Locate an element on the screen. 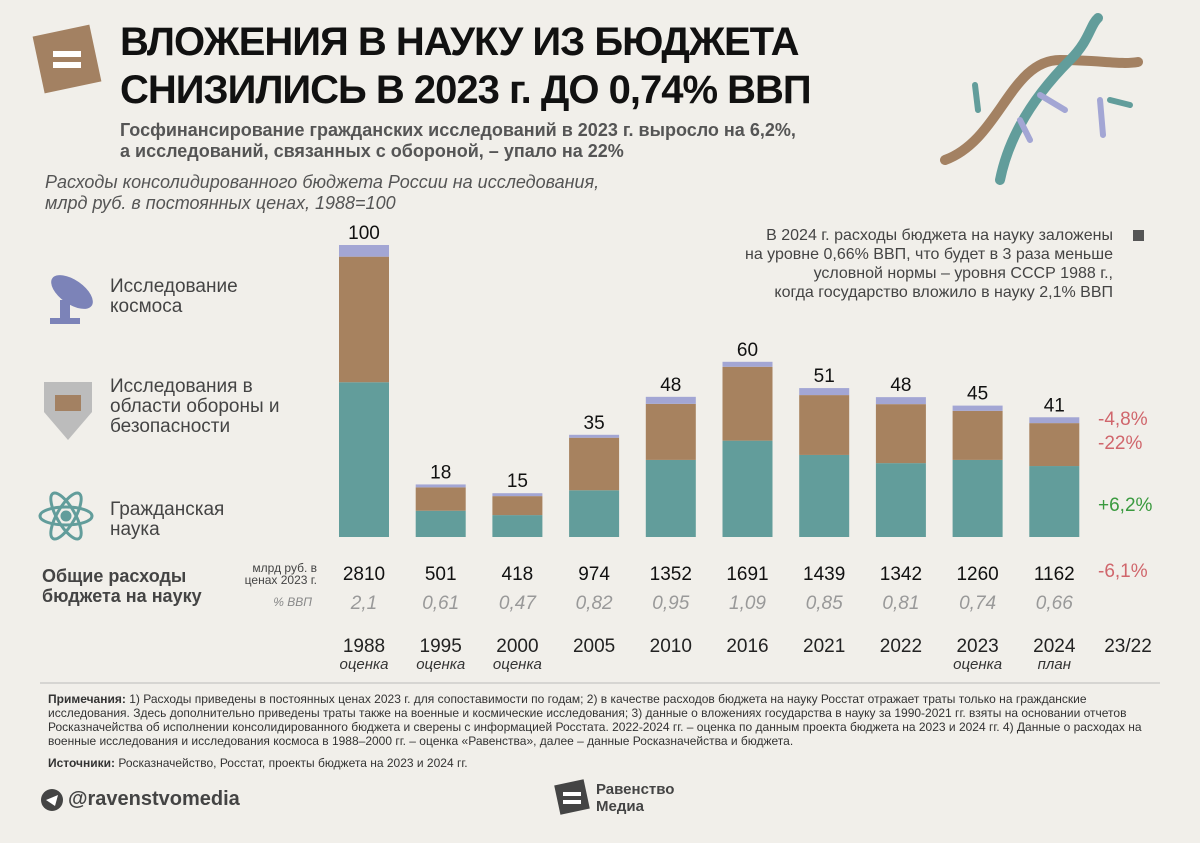 The image size is (1200, 843). total-label: 100 is located at coordinates (364, 233).